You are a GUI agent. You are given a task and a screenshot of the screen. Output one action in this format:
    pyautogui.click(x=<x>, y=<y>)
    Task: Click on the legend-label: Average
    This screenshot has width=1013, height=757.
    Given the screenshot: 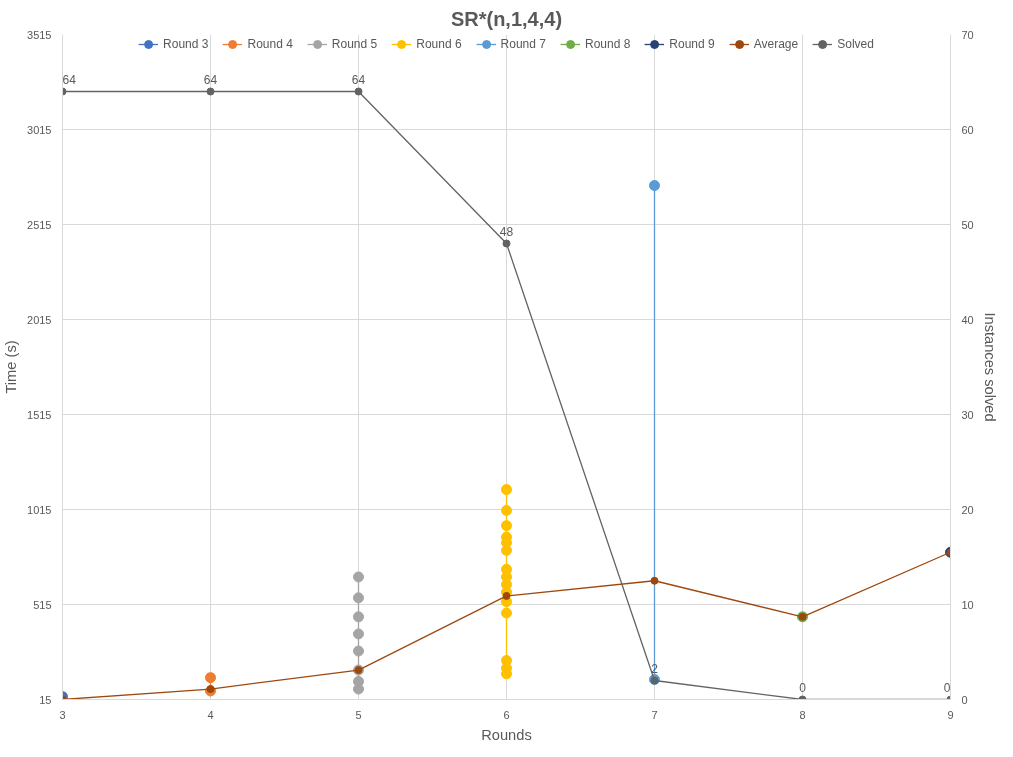 What is the action you would take?
    pyautogui.click(x=776, y=44)
    